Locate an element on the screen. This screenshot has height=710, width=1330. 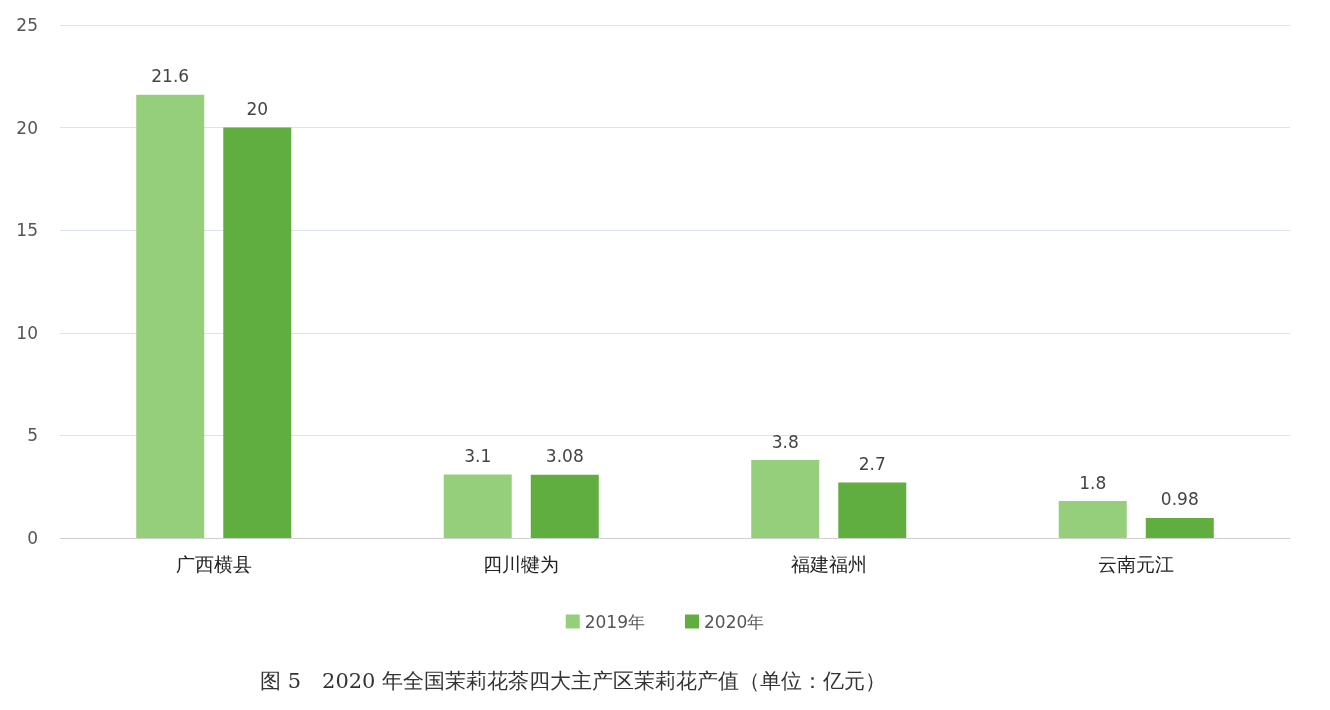
x-tick-label: 福建福州 is located at coordinates (828, 563).